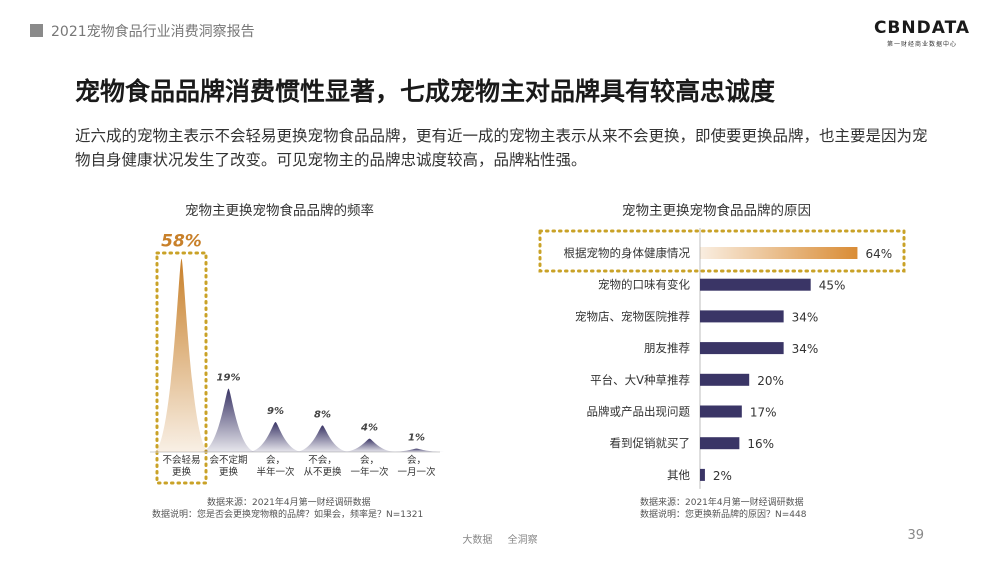 The width and height of the screenshot is (1000, 562). Describe the element at coordinates (640, 380) in the screenshot. I see `category-label-4: 平台、大V种草推荐` at that location.